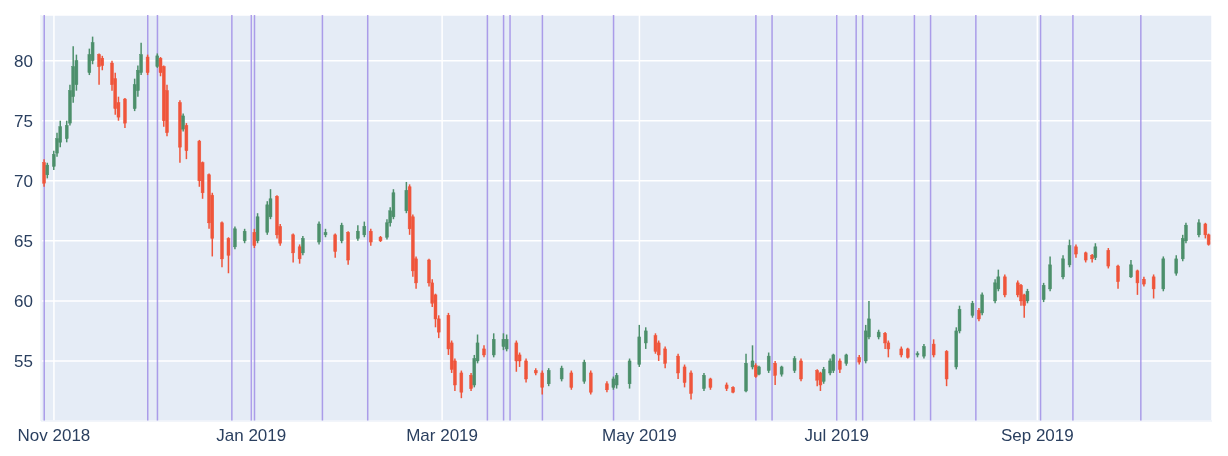 Image resolution: width=1228 pixels, height=456 pixels. I want to click on y-tick-label: 55, so click(23, 361).